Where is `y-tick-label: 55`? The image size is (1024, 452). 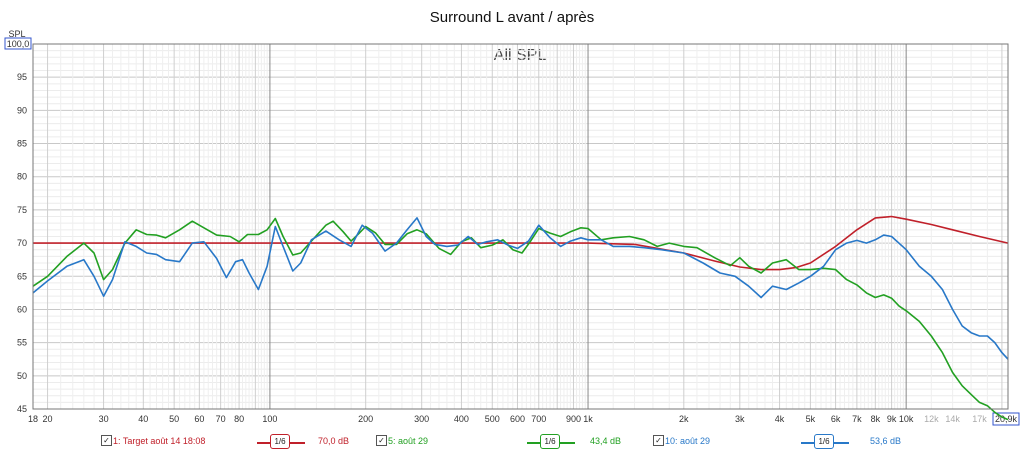
y-tick-label: 55 is located at coordinates (22, 343).